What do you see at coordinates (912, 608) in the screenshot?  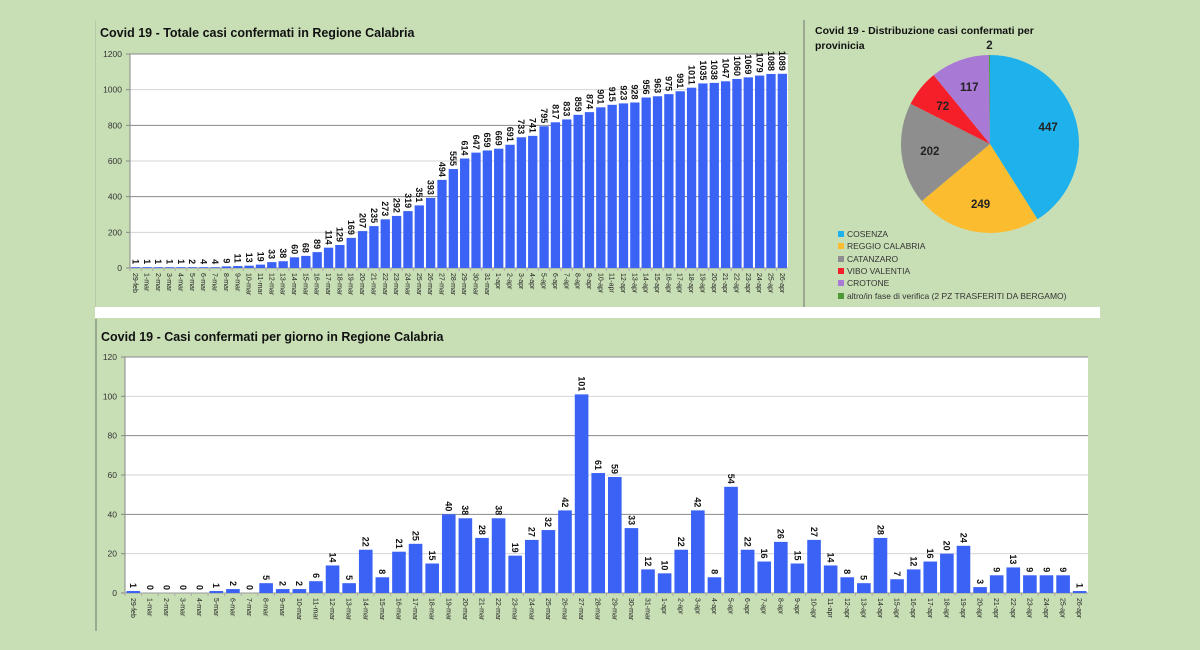 I see `daily-category-label: 16-apr` at bounding box center [912, 608].